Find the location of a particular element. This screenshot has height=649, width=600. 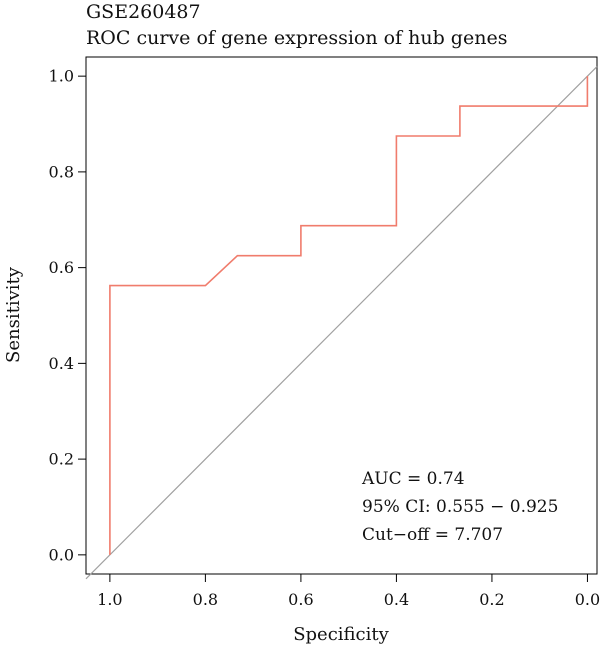

x-tick-label: 0.6 is located at coordinates (300, 599).